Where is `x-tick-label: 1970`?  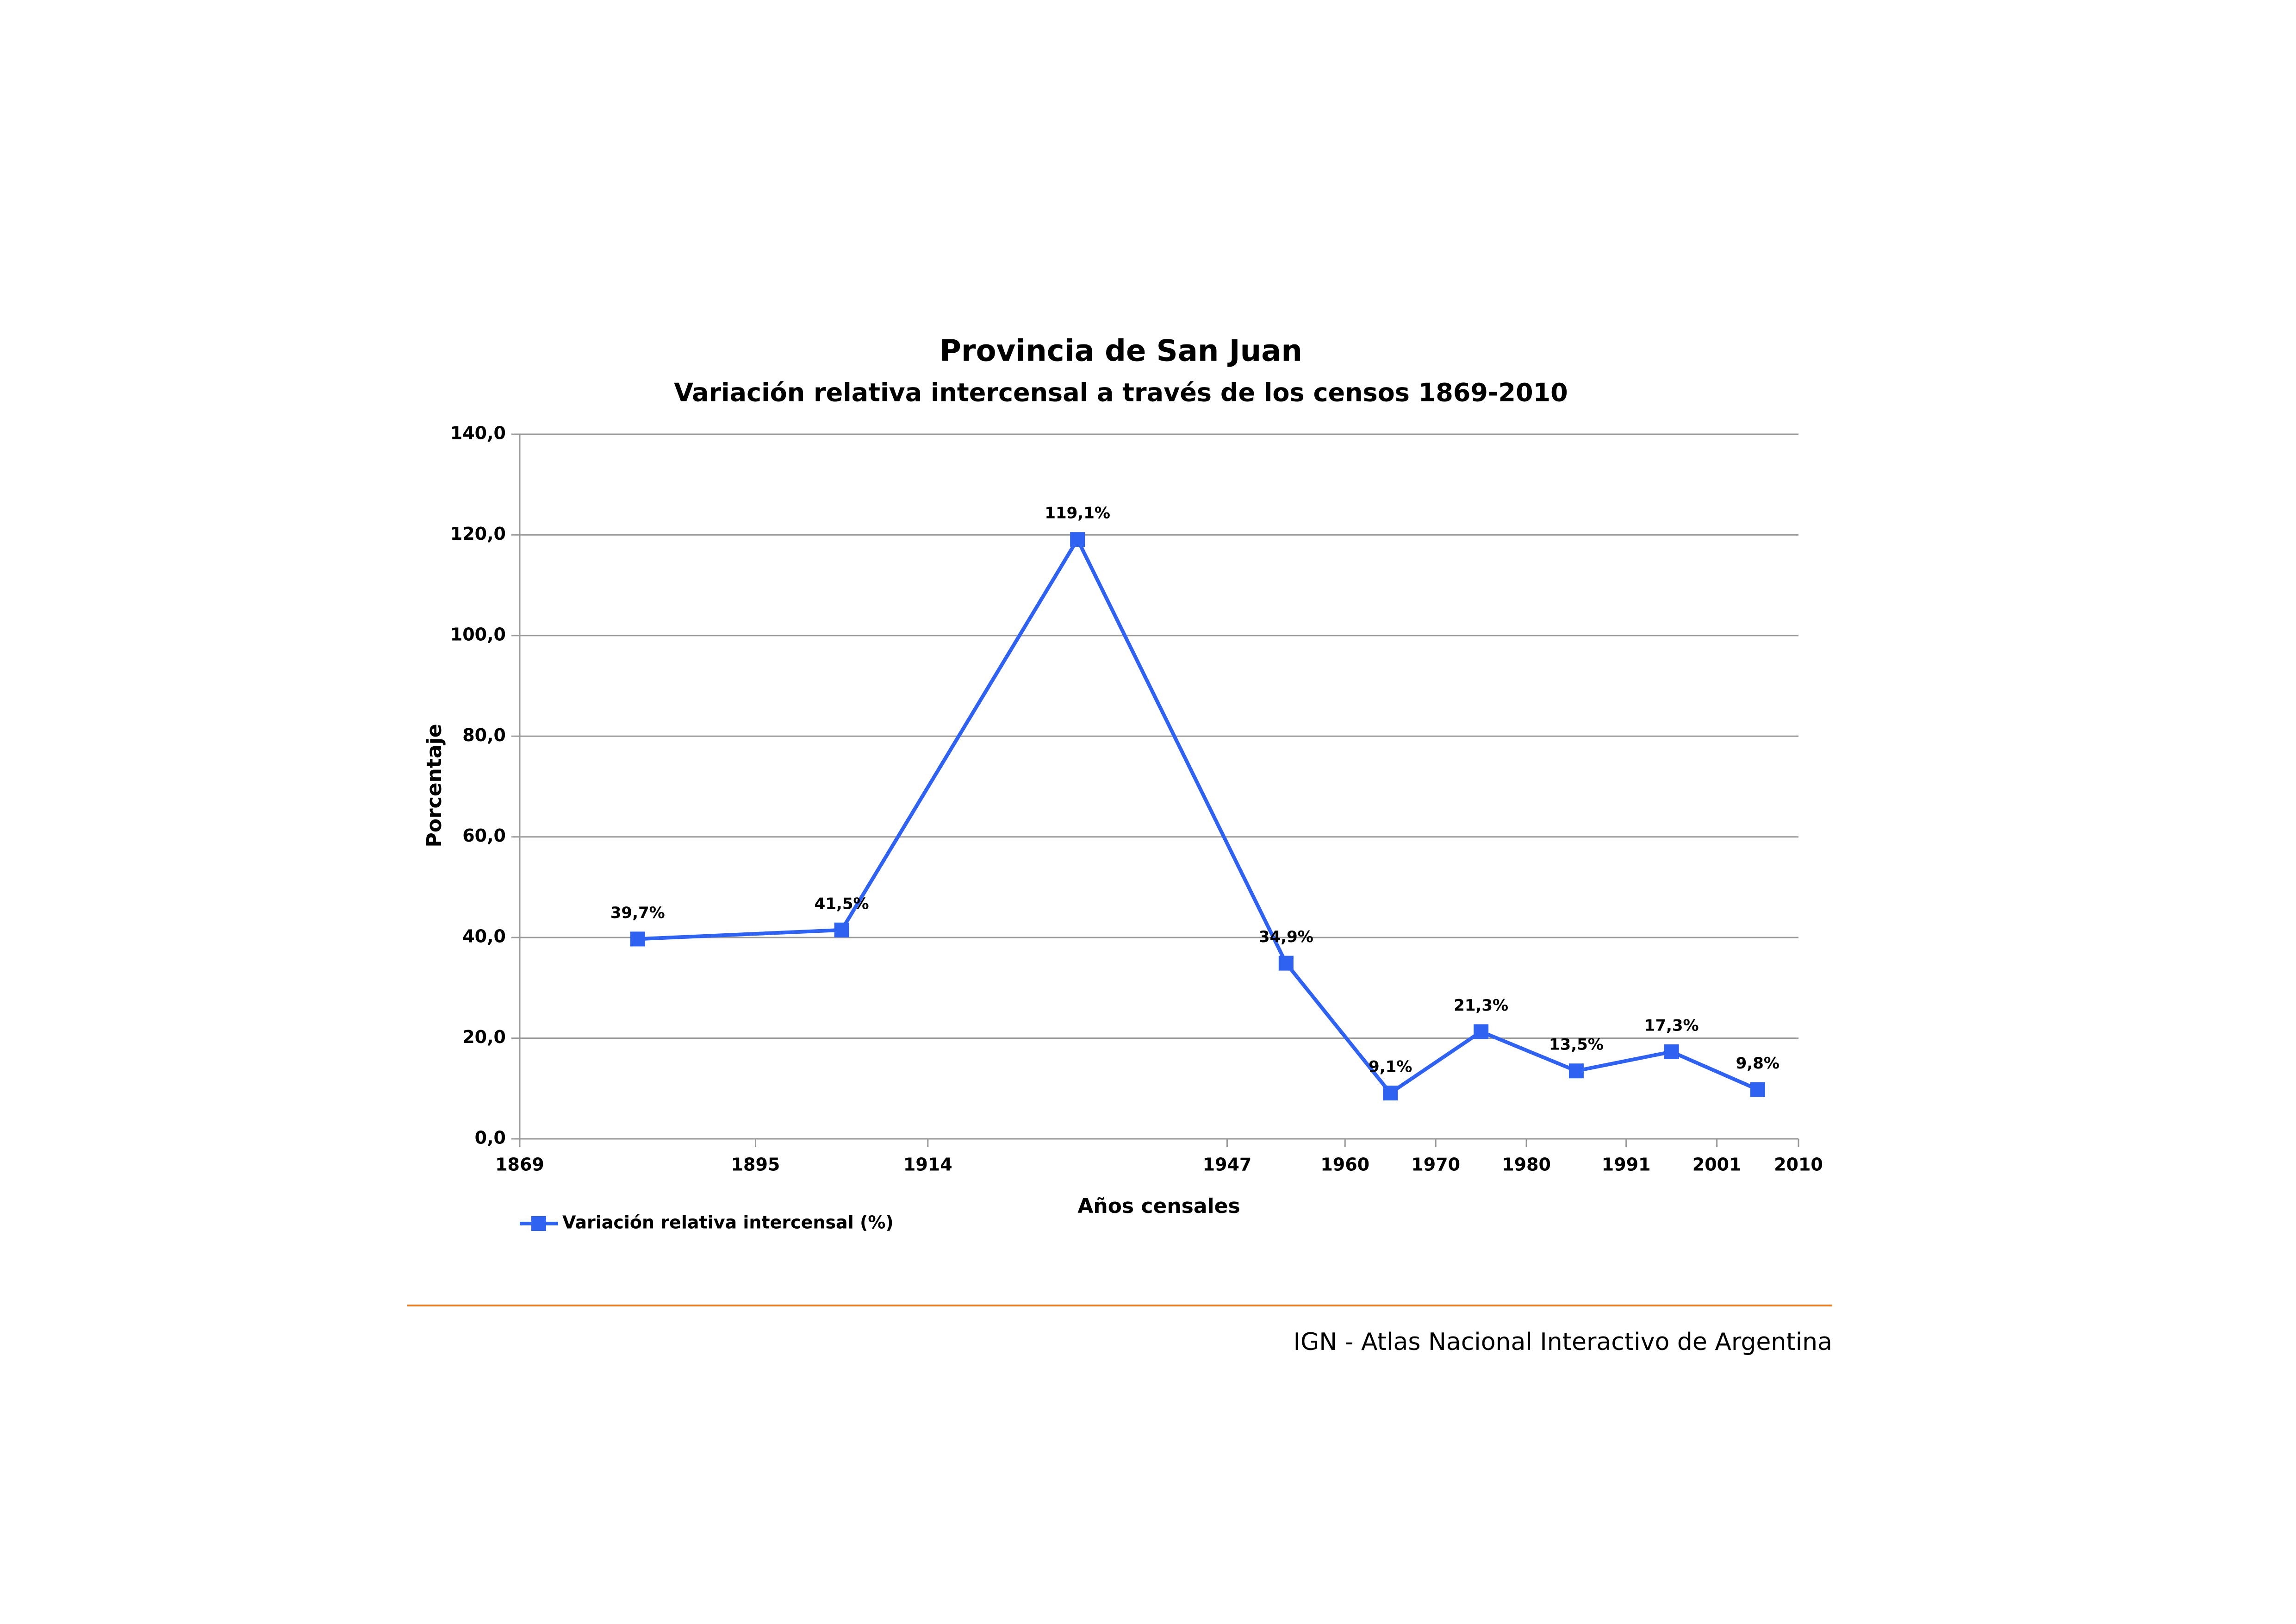
x-tick-label: 1970 is located at coordinates (1435, 1165).